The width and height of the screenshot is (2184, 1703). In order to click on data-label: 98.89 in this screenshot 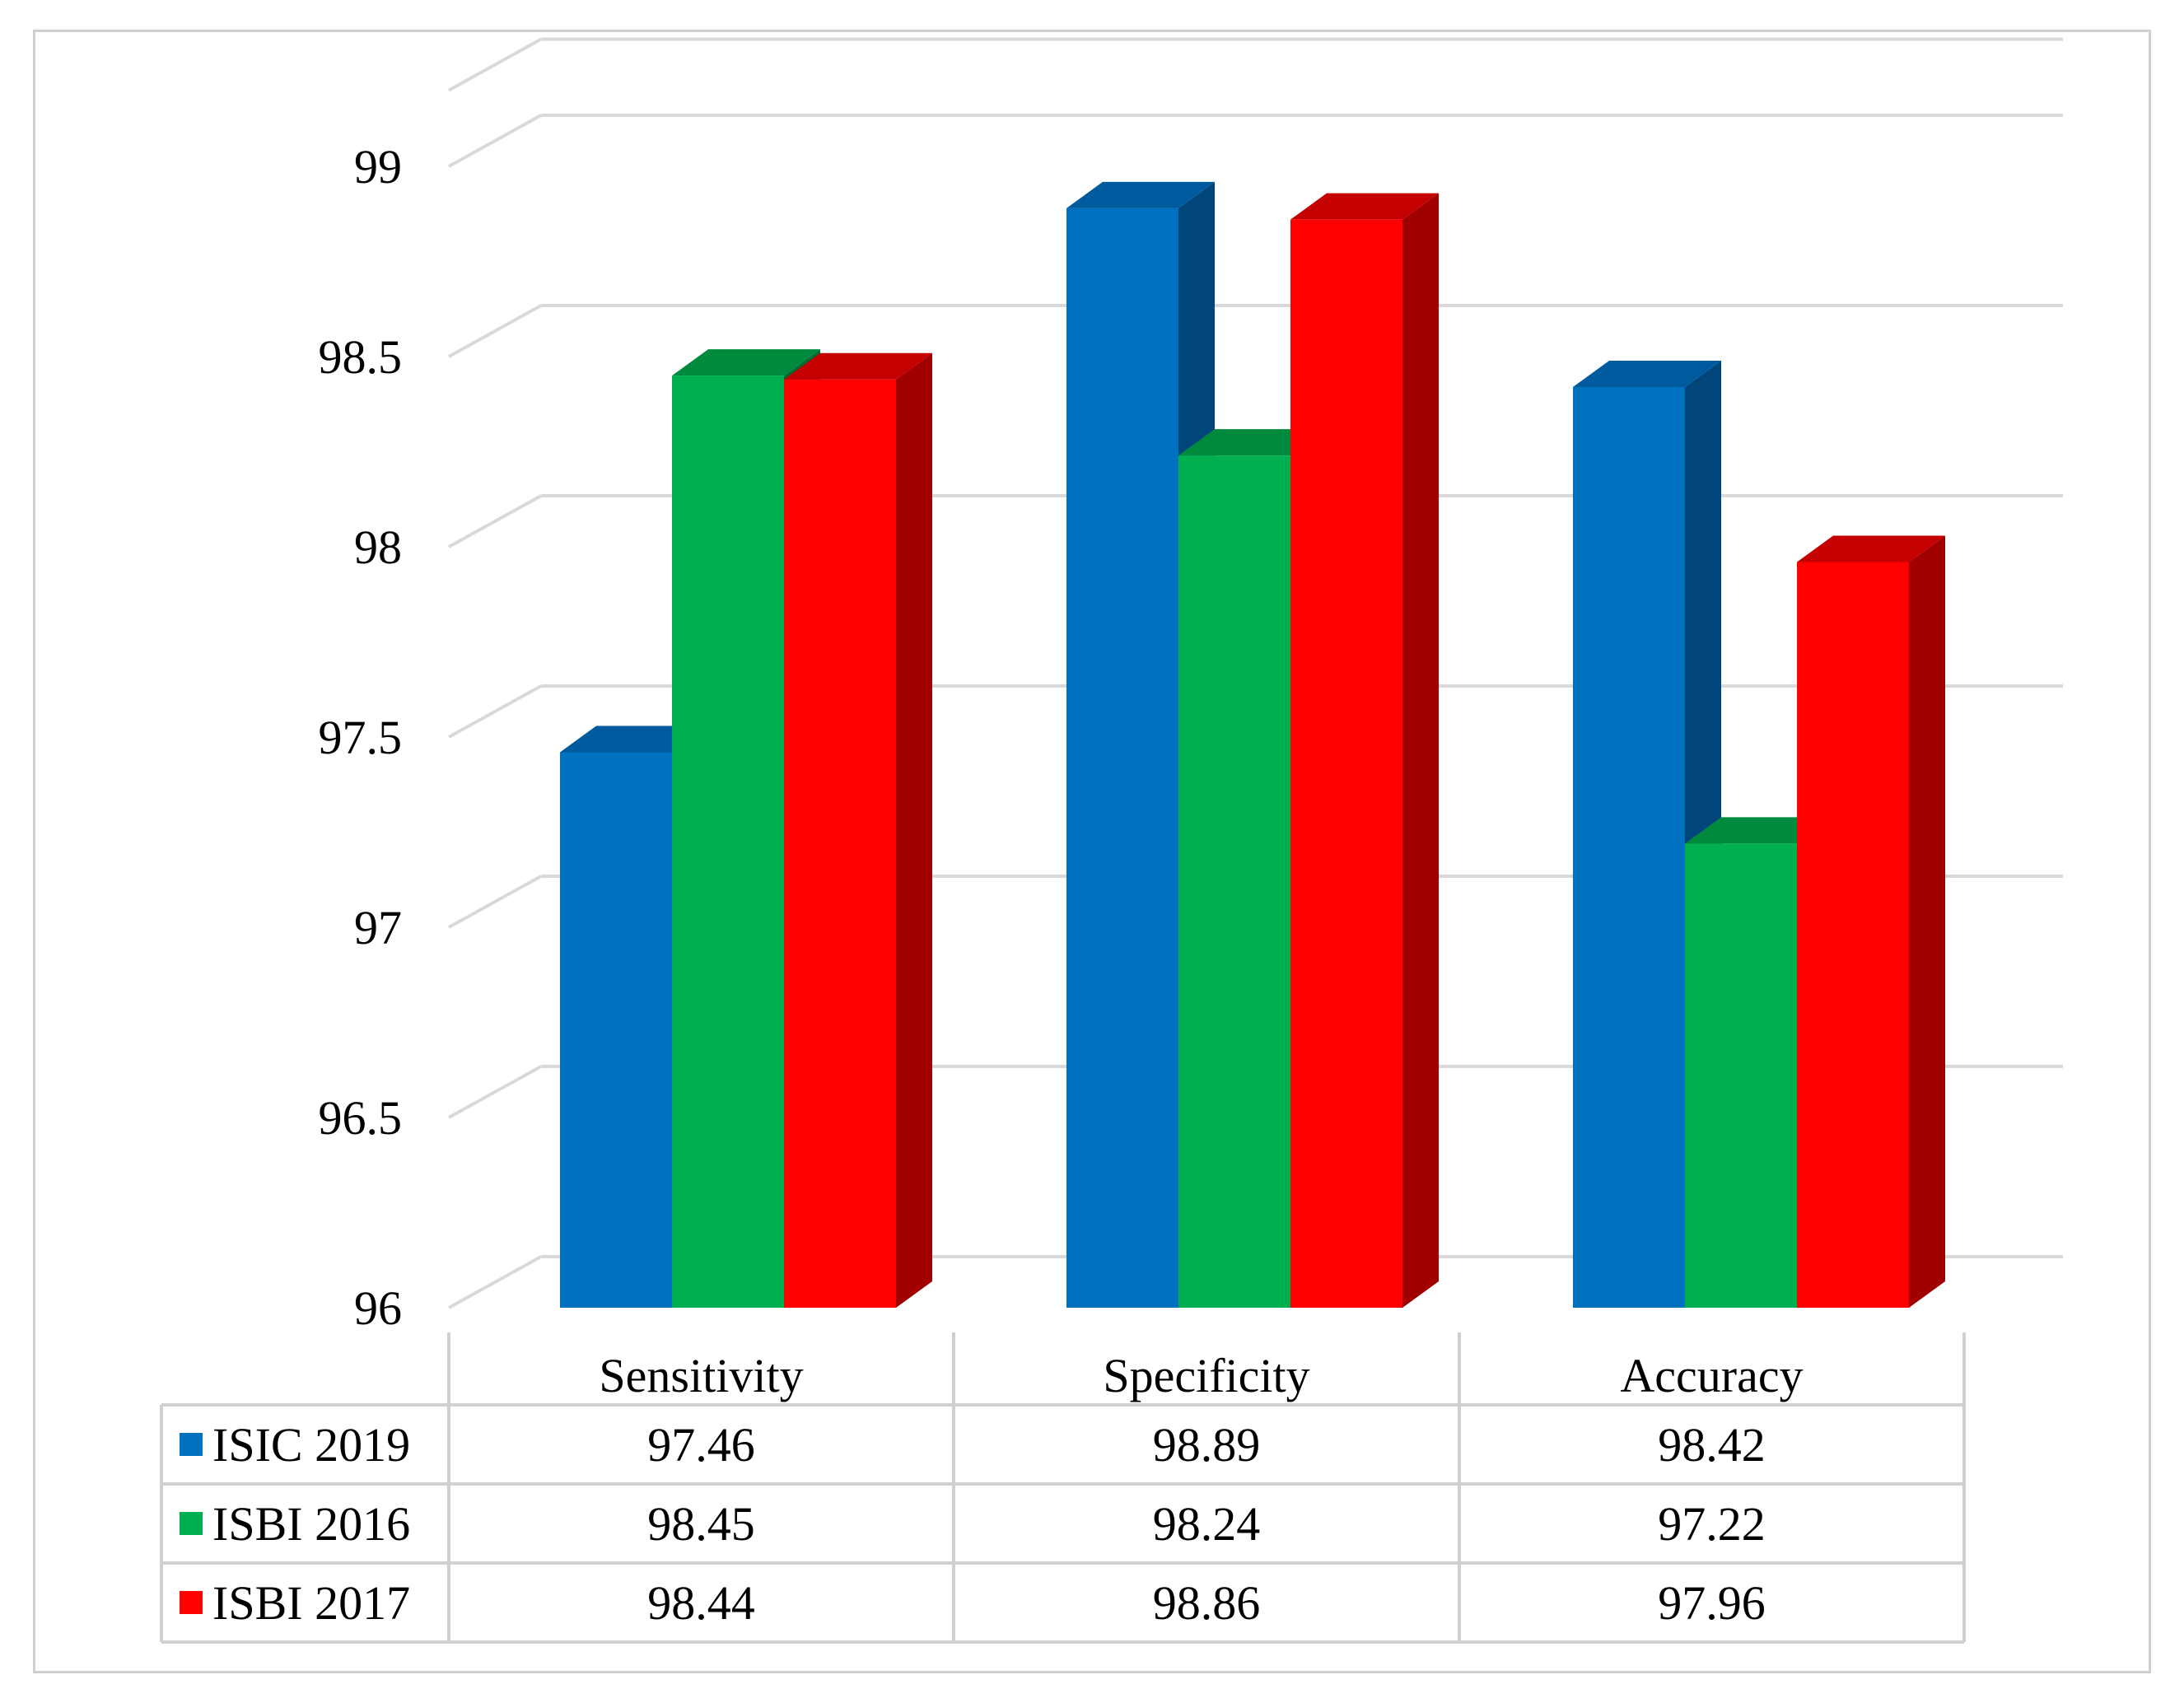, I will do `click(1207, 1445)`.